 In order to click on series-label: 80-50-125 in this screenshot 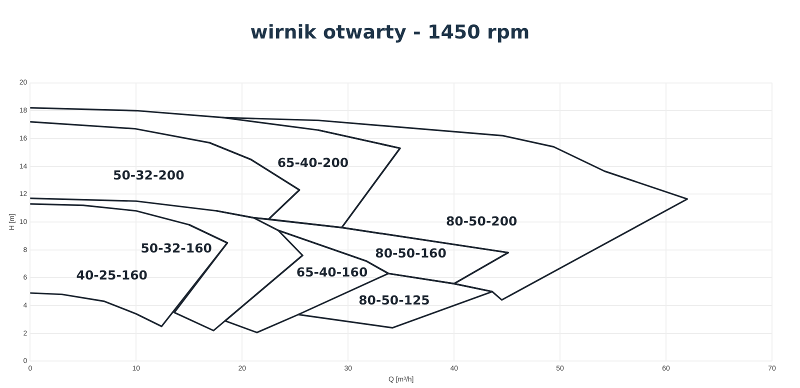, I will do `click(394, 300)`.